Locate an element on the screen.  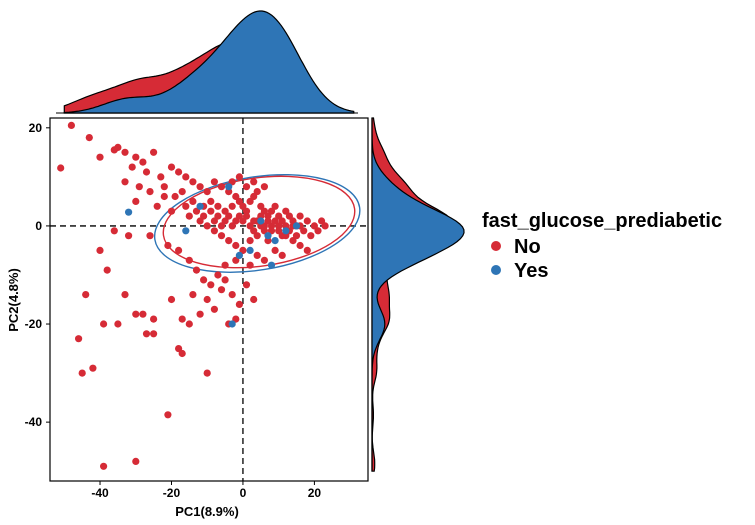
y-tick-label: -40 is located at coordinates (34, 422).